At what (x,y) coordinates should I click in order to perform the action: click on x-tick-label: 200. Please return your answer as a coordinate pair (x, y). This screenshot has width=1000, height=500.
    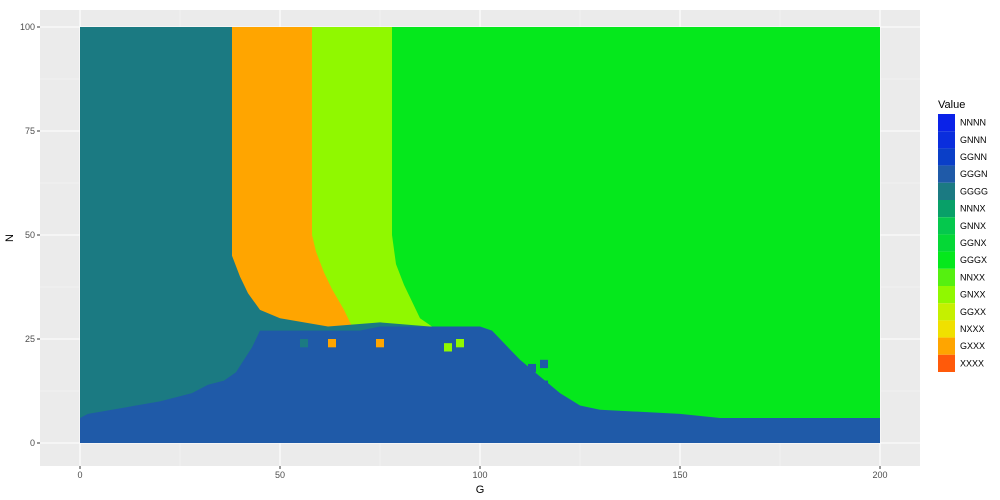
    Looking at the image, I should click on (879, 475).